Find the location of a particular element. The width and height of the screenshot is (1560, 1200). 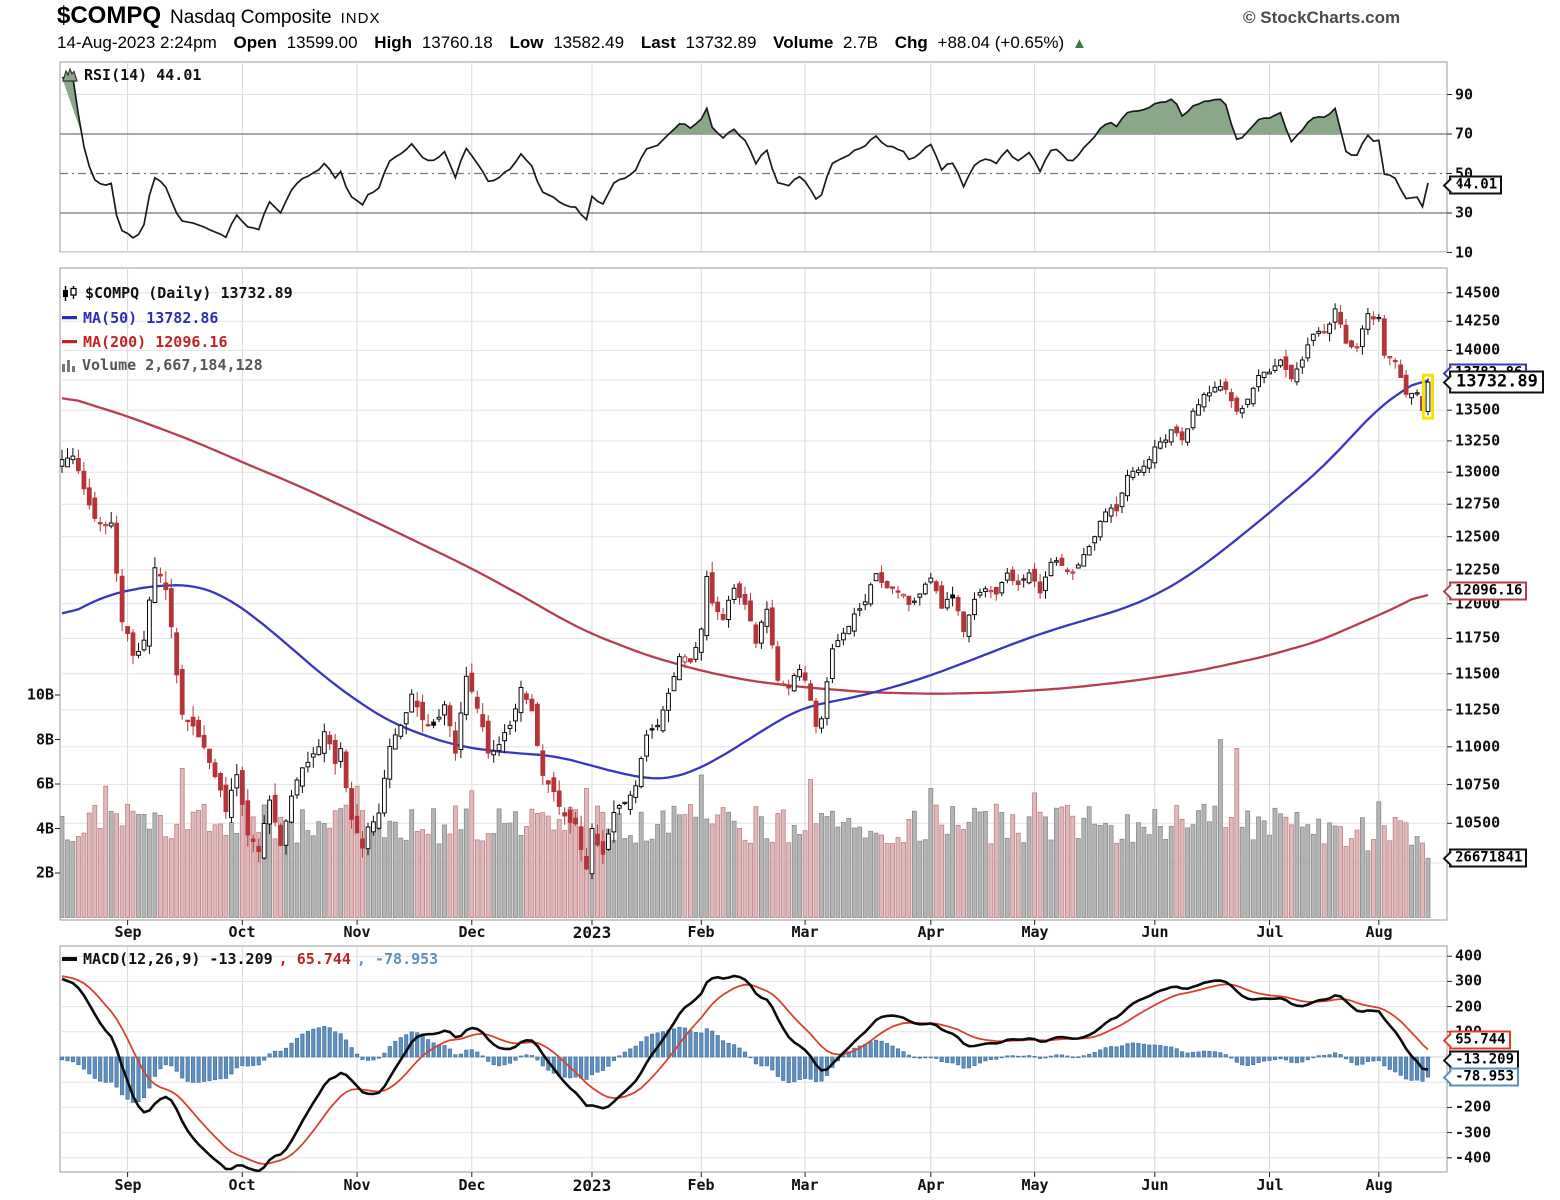

symbol-legend: $COMPQ (Daily) 13732.89 is located at coordinates (177, 293).